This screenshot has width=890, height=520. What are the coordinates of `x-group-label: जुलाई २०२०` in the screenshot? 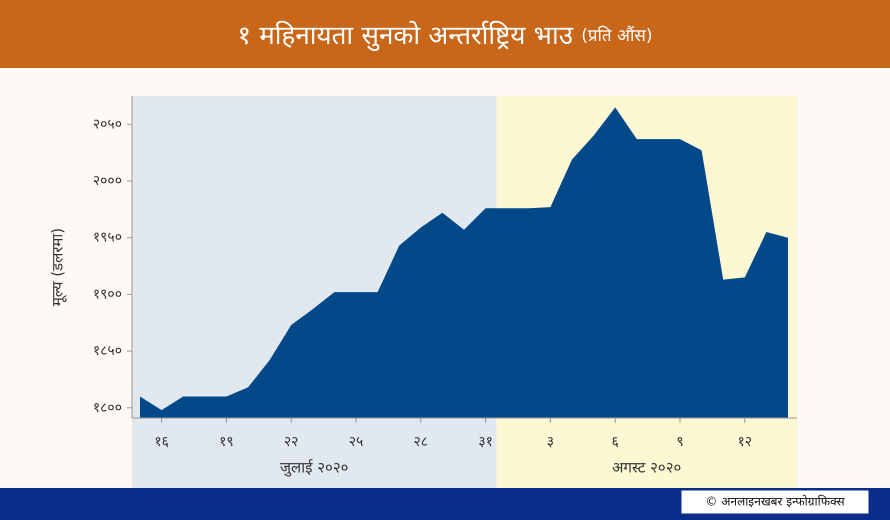 It's located at (314, 468).